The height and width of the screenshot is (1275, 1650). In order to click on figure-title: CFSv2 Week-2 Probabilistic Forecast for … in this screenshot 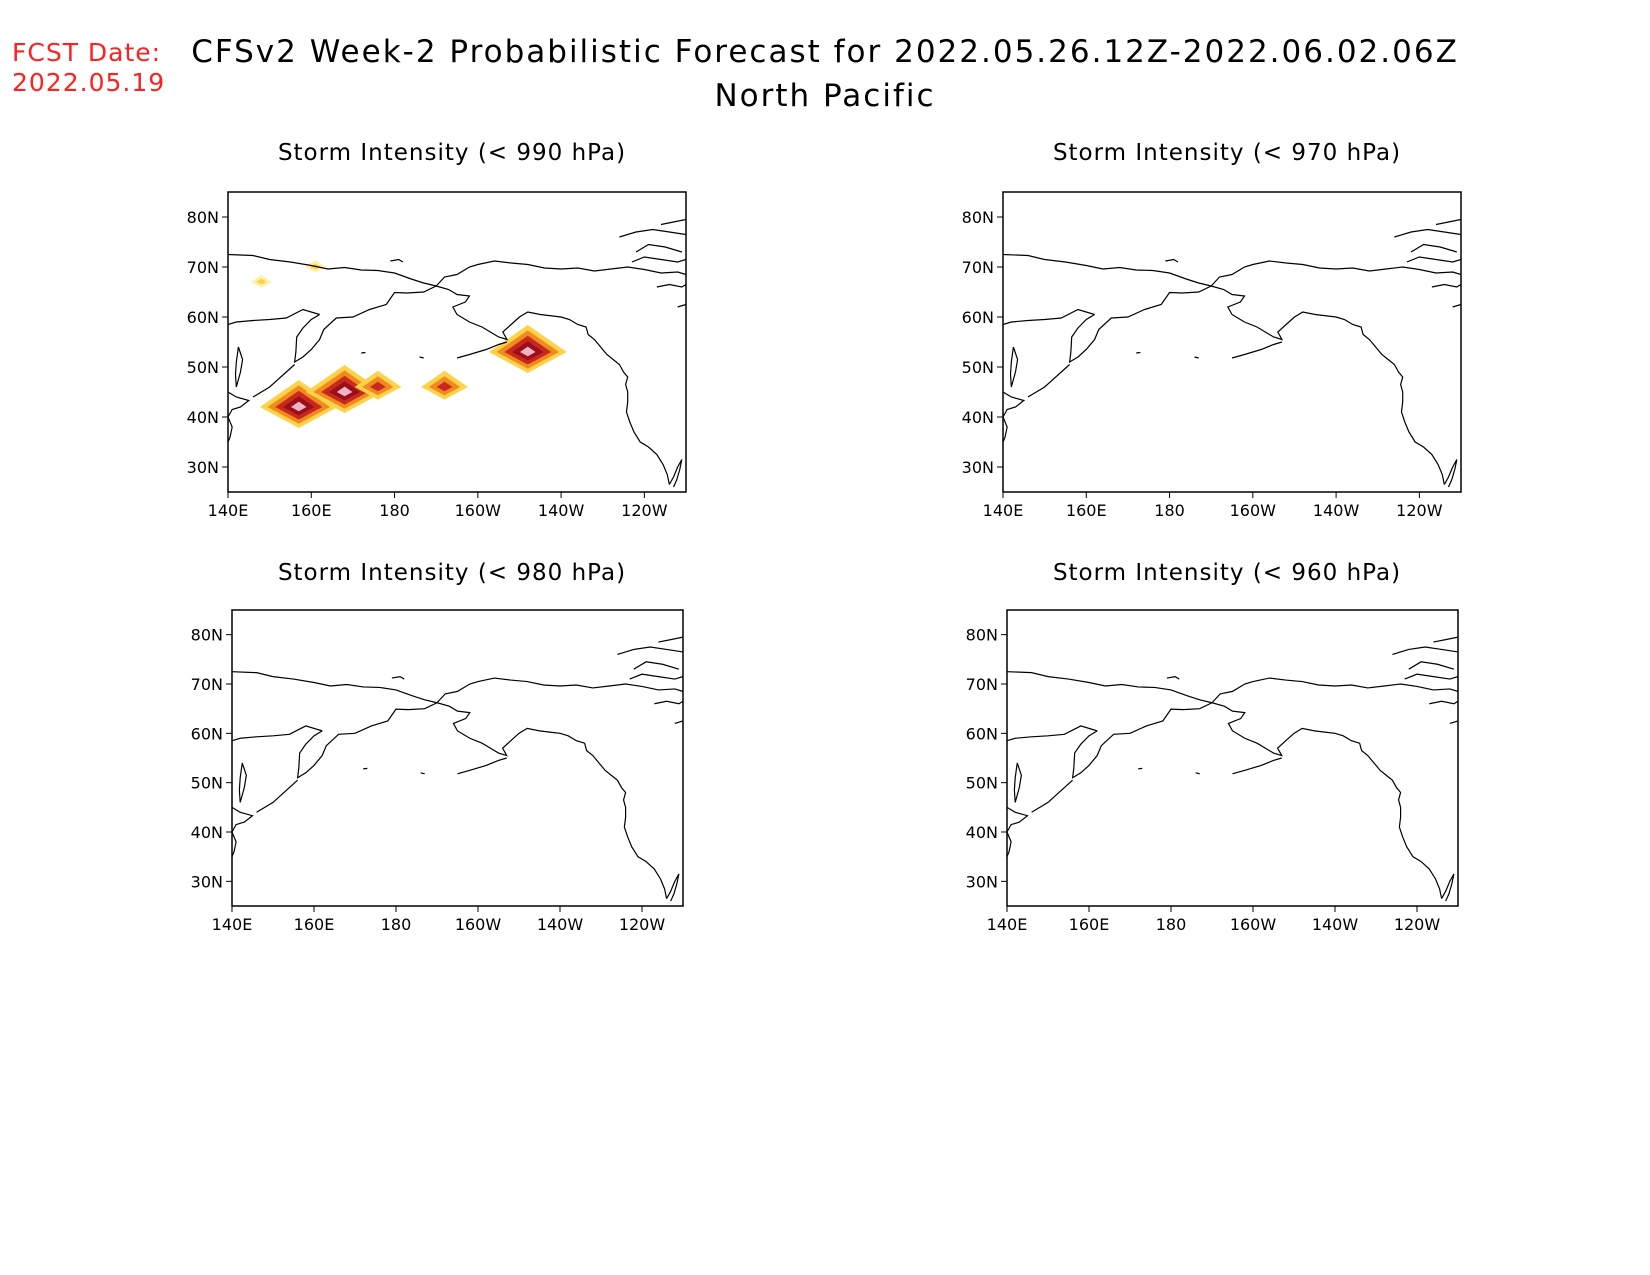, I will do `click(825, 52)`.